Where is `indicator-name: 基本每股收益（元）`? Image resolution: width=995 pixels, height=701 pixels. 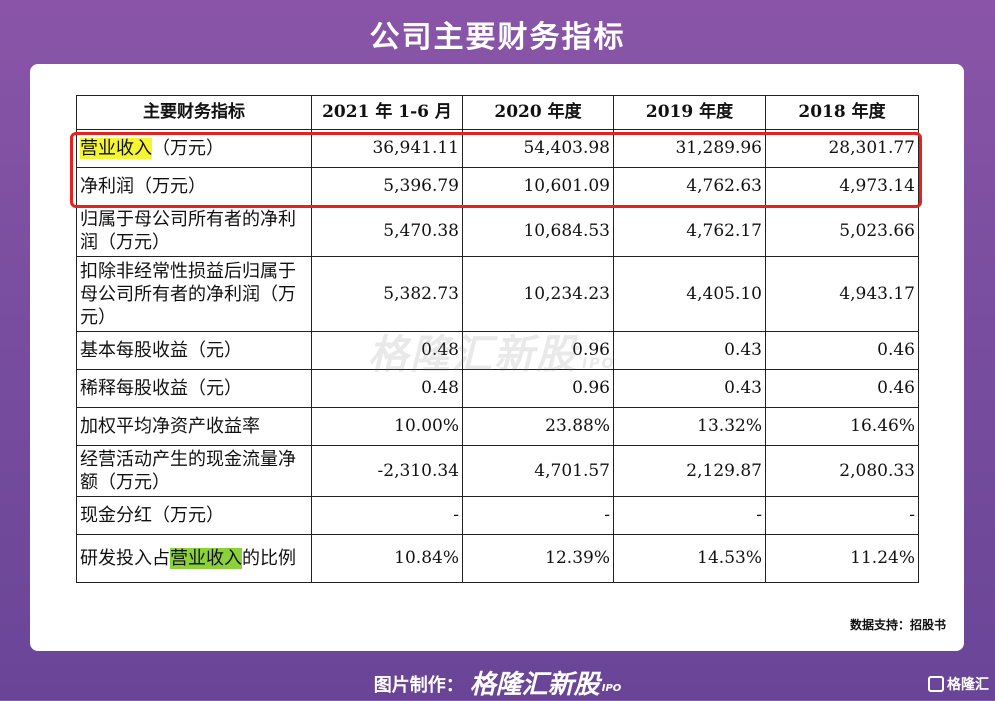 indicator-name: 基本每股收益（元） is located at coordinates (161, 350).